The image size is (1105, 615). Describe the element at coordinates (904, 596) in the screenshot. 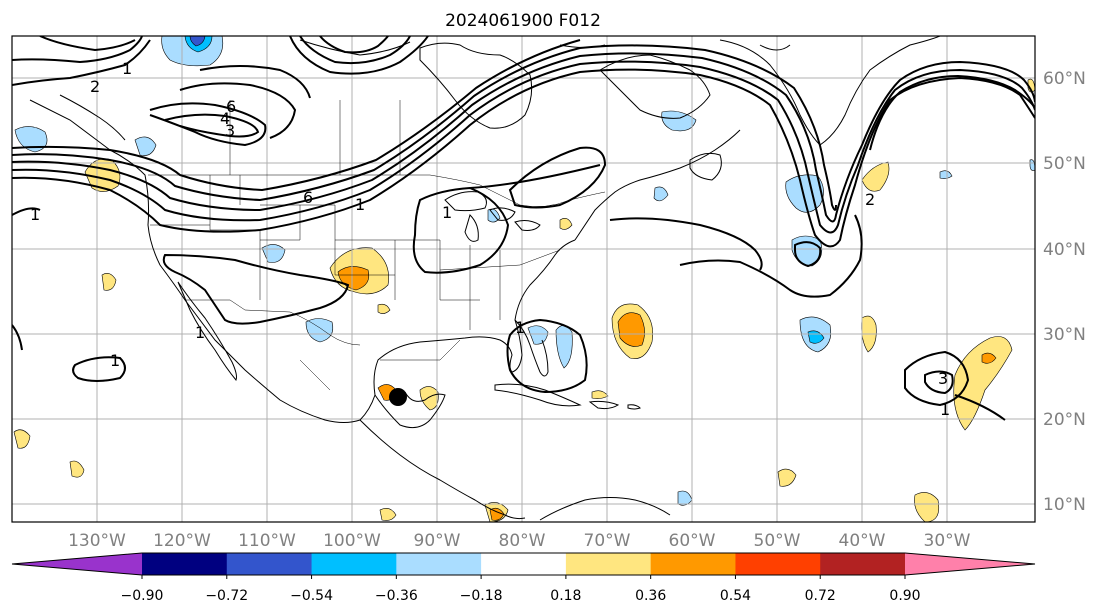

I see `colorbar-tick-label: 0.90` at that location.